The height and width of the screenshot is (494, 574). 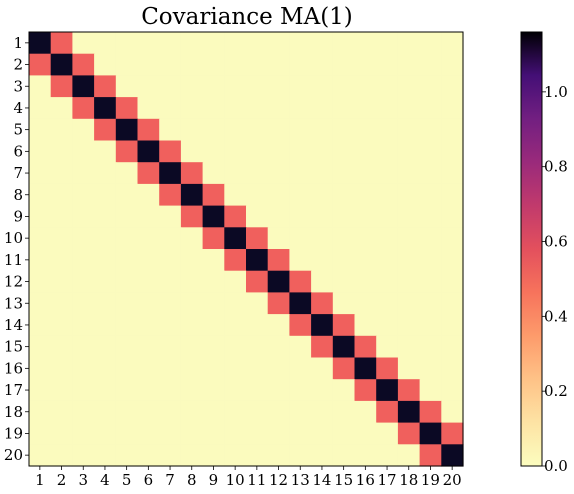 I want to click on y-tick-label: 2, so click(x=18, y=65).